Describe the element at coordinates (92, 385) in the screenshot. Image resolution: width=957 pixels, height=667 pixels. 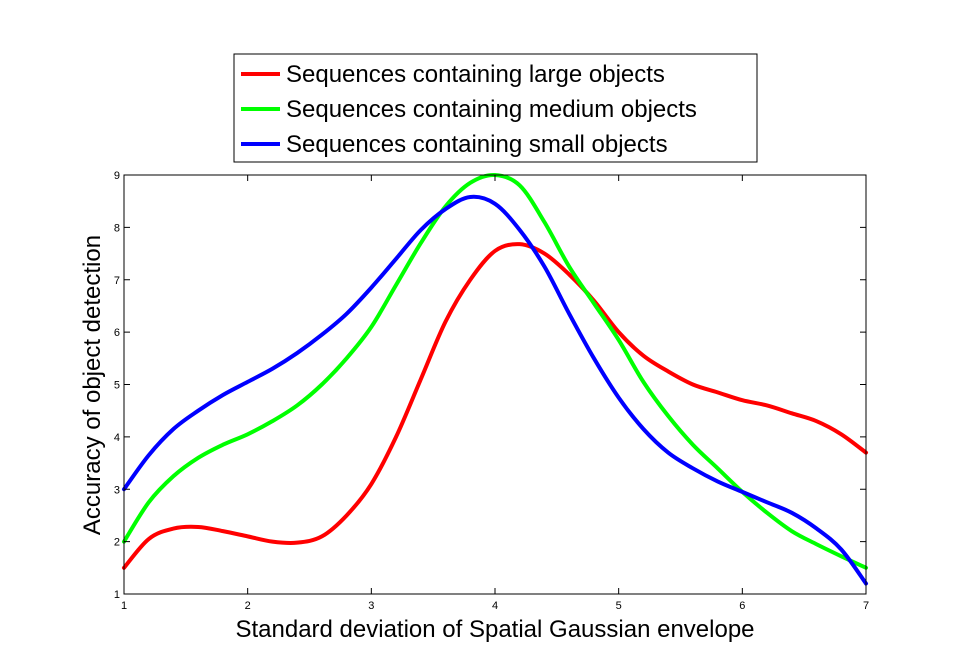
I see `y-axis-label: Accuracy of object detection` at that location.